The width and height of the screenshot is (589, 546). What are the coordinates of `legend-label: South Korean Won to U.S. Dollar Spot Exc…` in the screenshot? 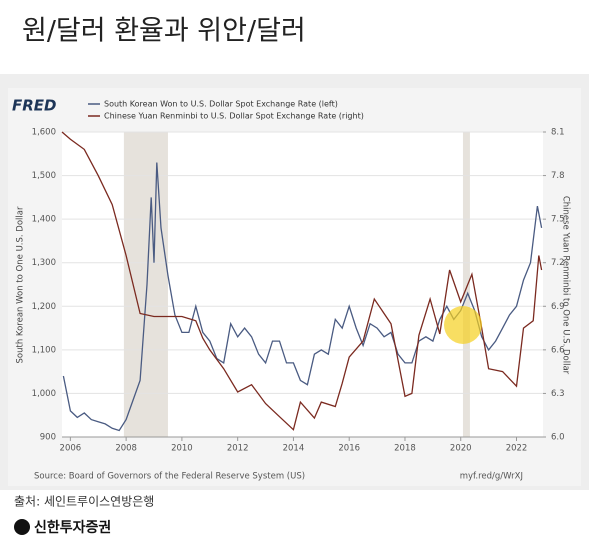 It's located at (221, 104).